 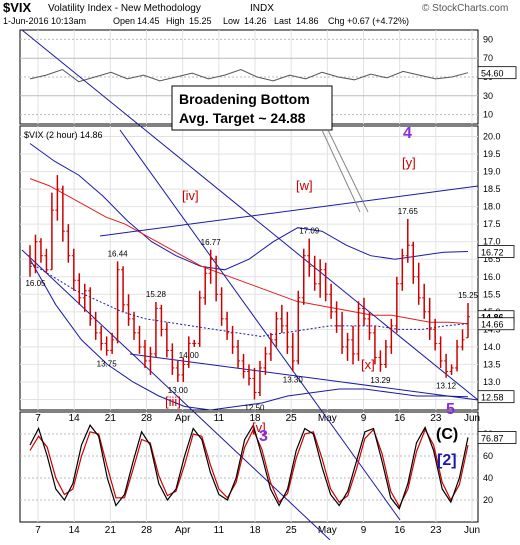 I want to click on last-value: 14.86, so click(x=307, y=21).